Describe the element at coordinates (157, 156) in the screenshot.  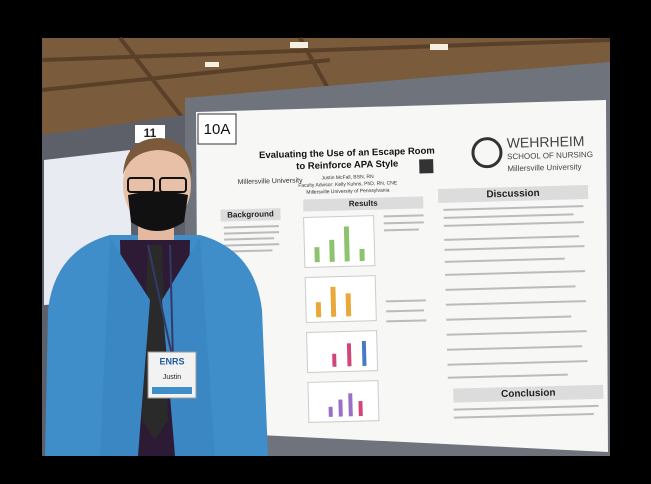
I see `hair` at that location.